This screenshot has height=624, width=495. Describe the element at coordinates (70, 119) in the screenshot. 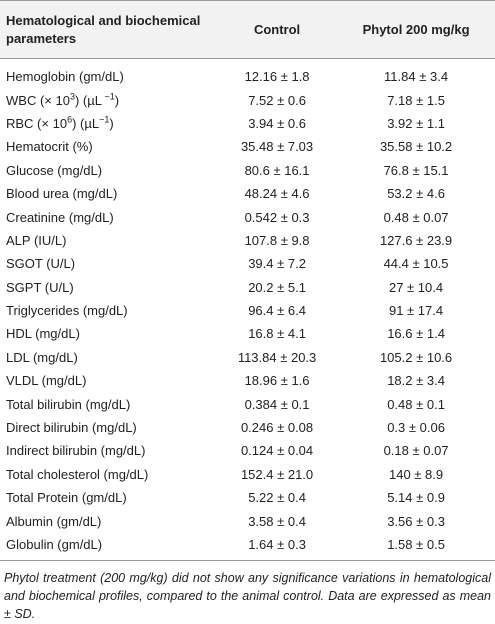

I see `superscript: 6` at that location.